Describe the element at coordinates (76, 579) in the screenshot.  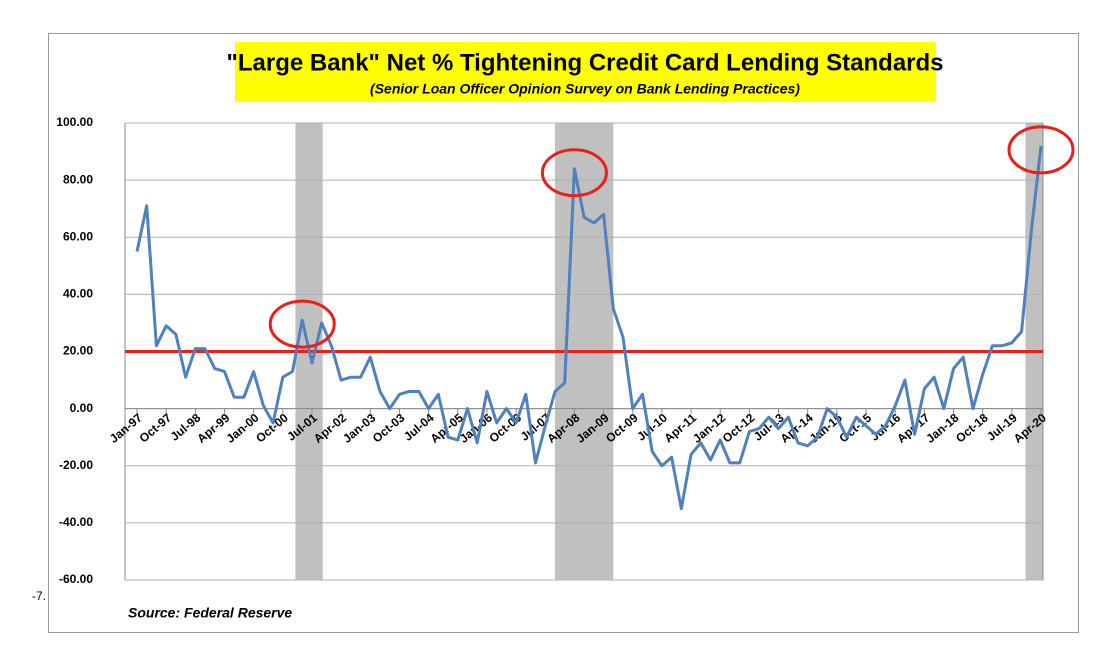
I see `y-tick-label: -60.00` at that location.